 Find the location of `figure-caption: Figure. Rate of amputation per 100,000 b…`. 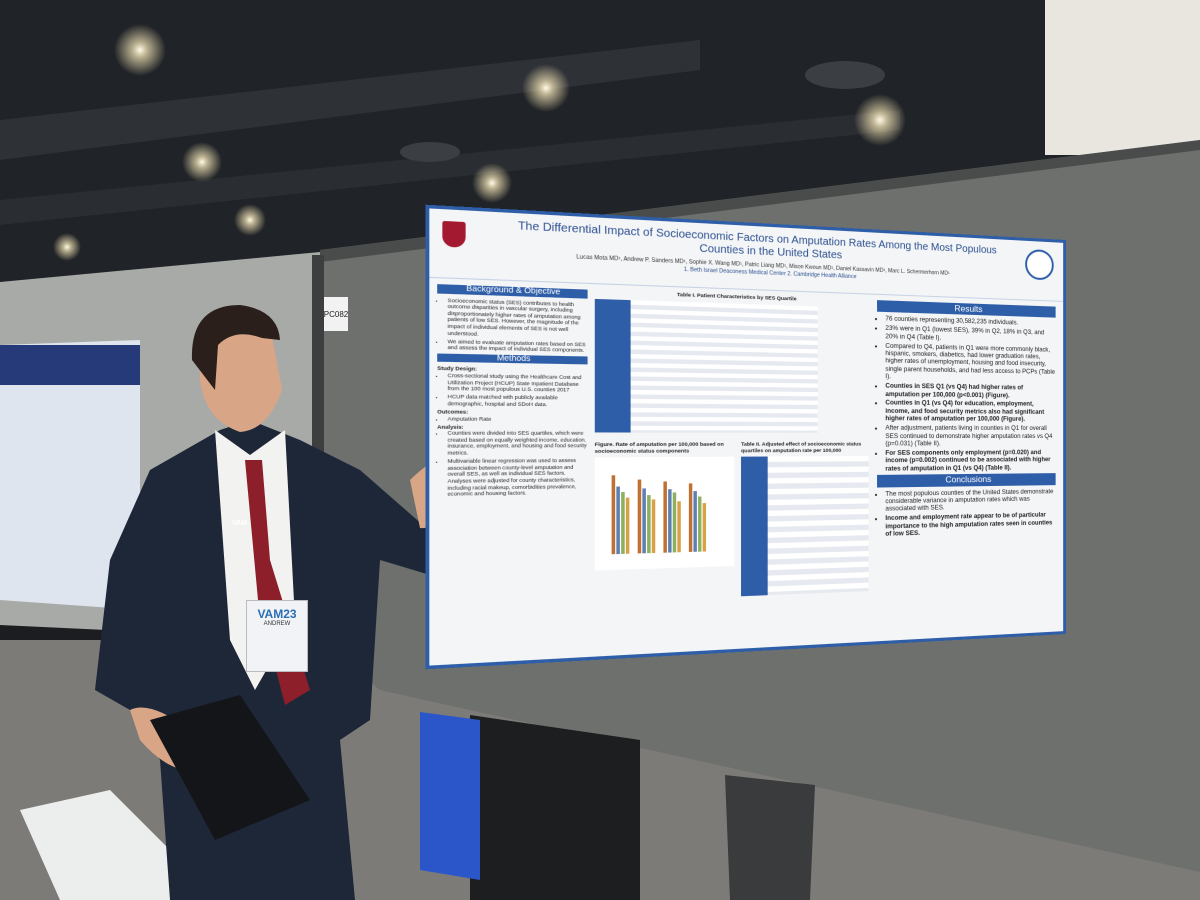

figure-caption: Figure. Rate of amputation per 100,000 b… is located at coordinates (659, 448).